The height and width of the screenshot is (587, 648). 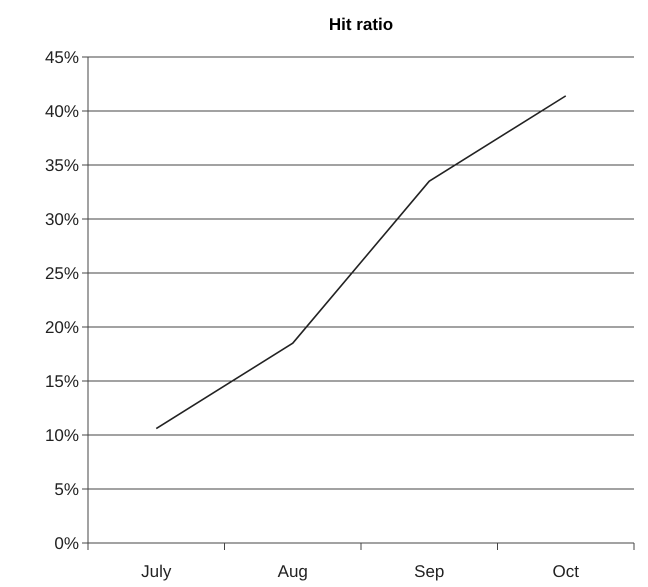 What do you see at coordinates (61, 111) in the screenshot?
I see `y-tick-label: 40%` at bounding box center [61, 111].